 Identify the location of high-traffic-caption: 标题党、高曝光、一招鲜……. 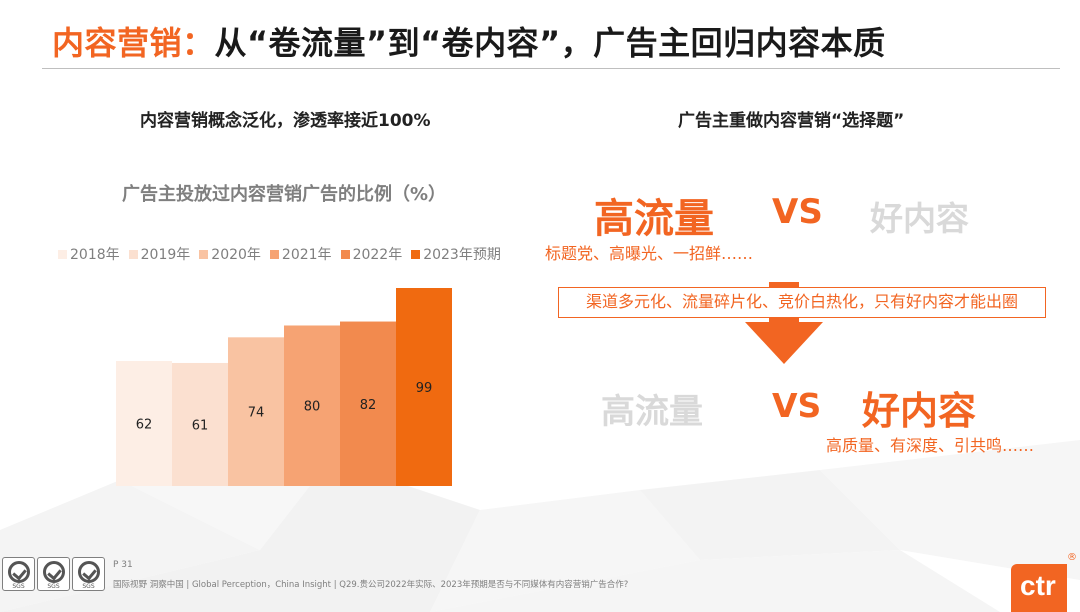
(649, 253).